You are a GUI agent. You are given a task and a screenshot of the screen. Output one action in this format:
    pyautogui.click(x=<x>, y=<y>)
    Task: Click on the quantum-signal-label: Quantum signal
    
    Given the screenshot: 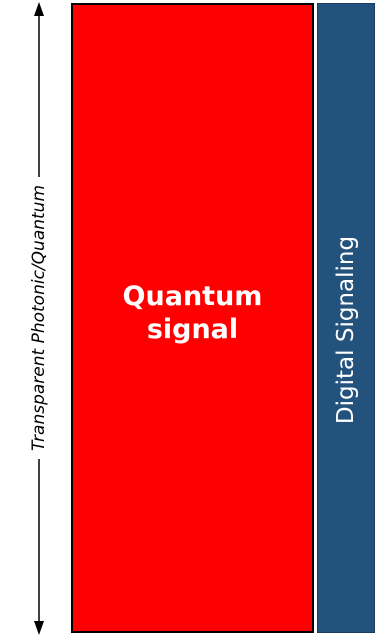 What is the action you would take?
    pyautogui.click(x=192, y=313)
    